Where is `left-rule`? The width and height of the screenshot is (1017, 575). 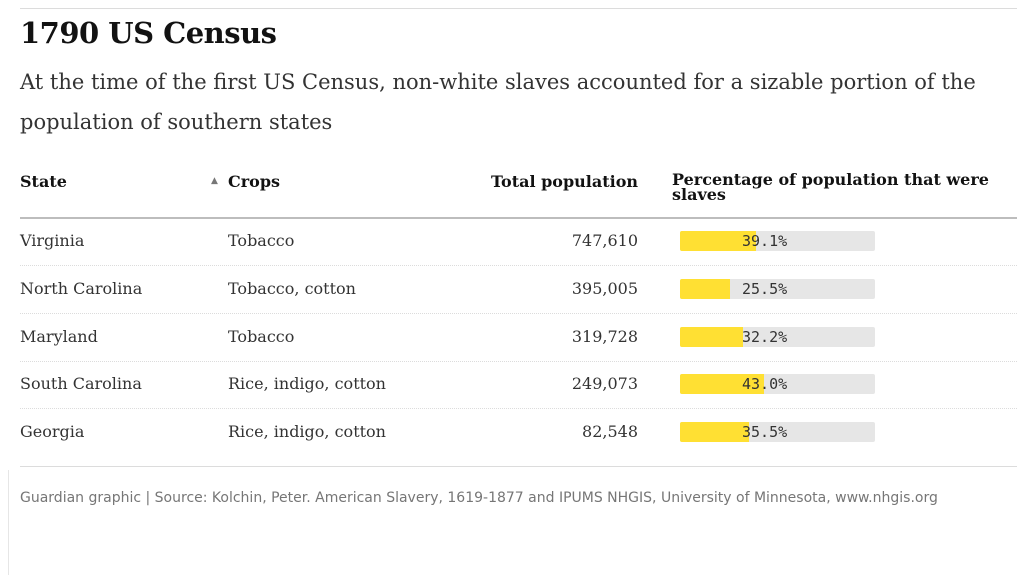
left-rule is located at coordinates (8, 522).